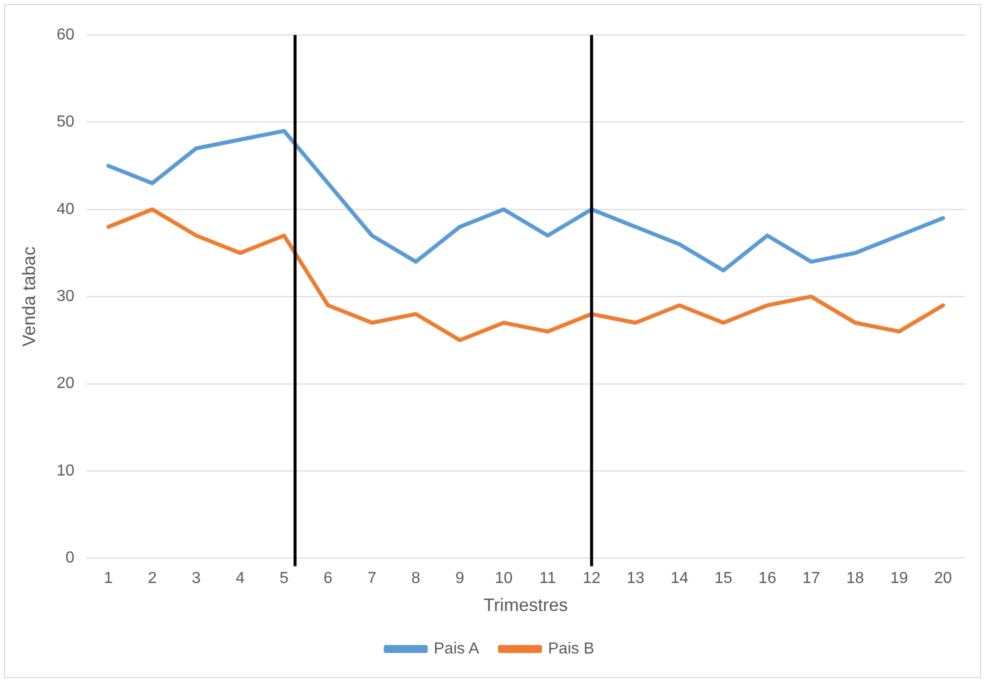 Image resolution: width=987 pixels, height=682 pixels. I want to click on x-tick-label: 4, so click(240, 579).